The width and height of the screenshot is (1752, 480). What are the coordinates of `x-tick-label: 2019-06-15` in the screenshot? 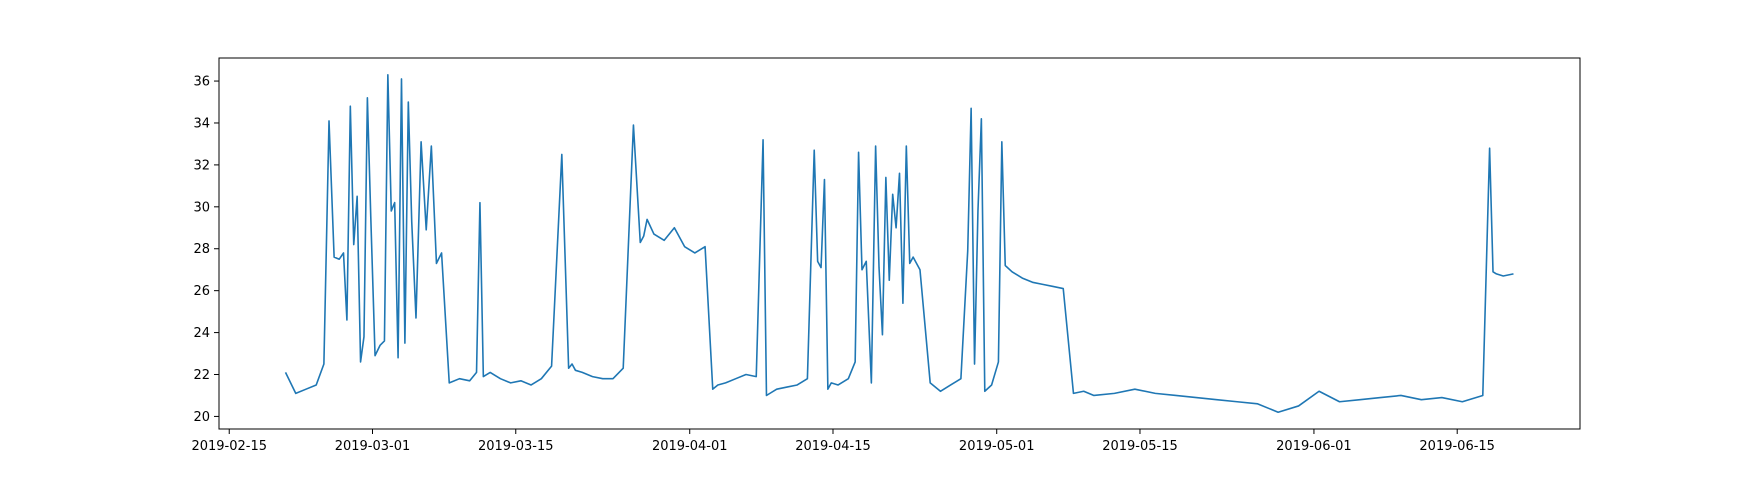 It's located at (1457, 446).